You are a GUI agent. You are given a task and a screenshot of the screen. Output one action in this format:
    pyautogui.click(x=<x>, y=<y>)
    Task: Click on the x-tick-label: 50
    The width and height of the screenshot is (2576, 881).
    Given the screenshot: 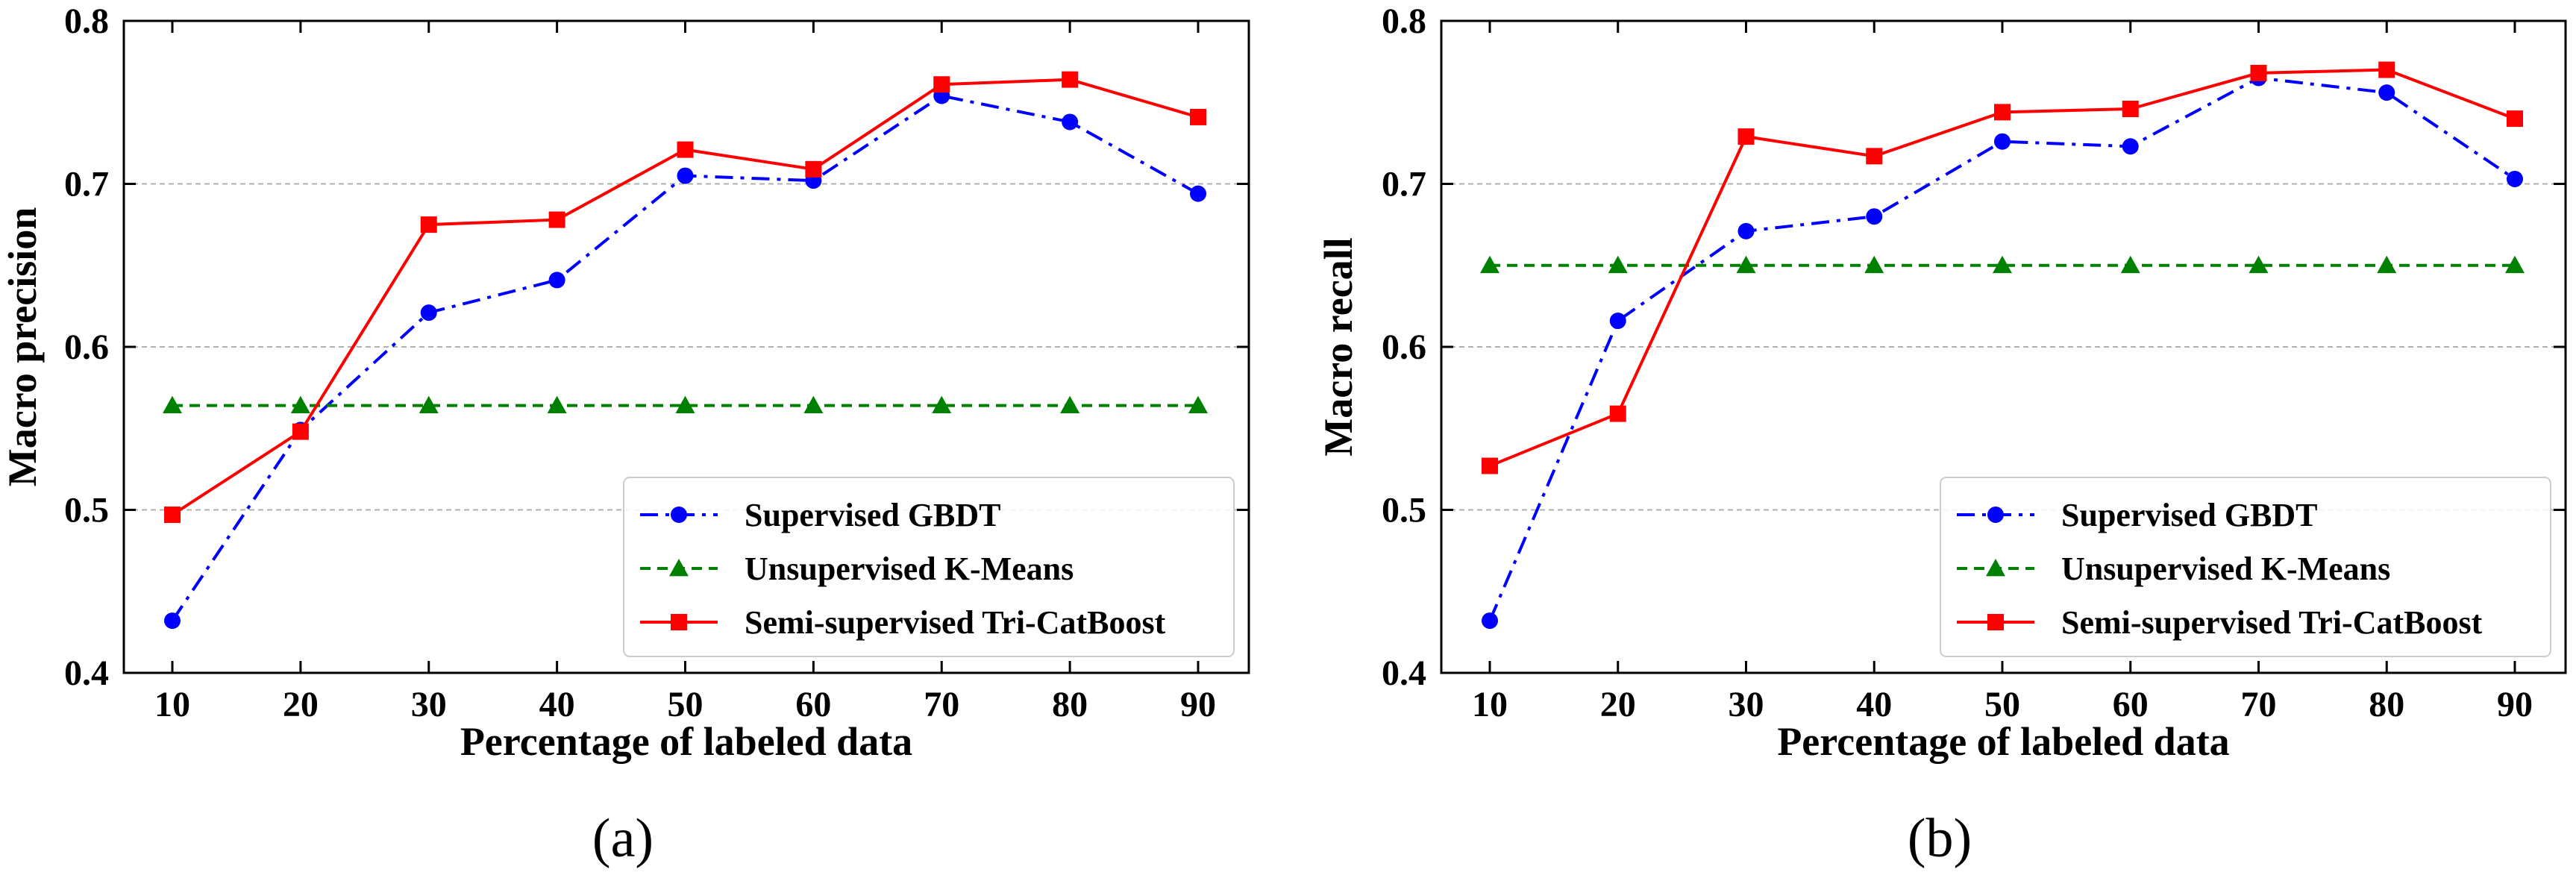 What is the action you would take?
    pyautogui.click(x=2002, y=704)
    